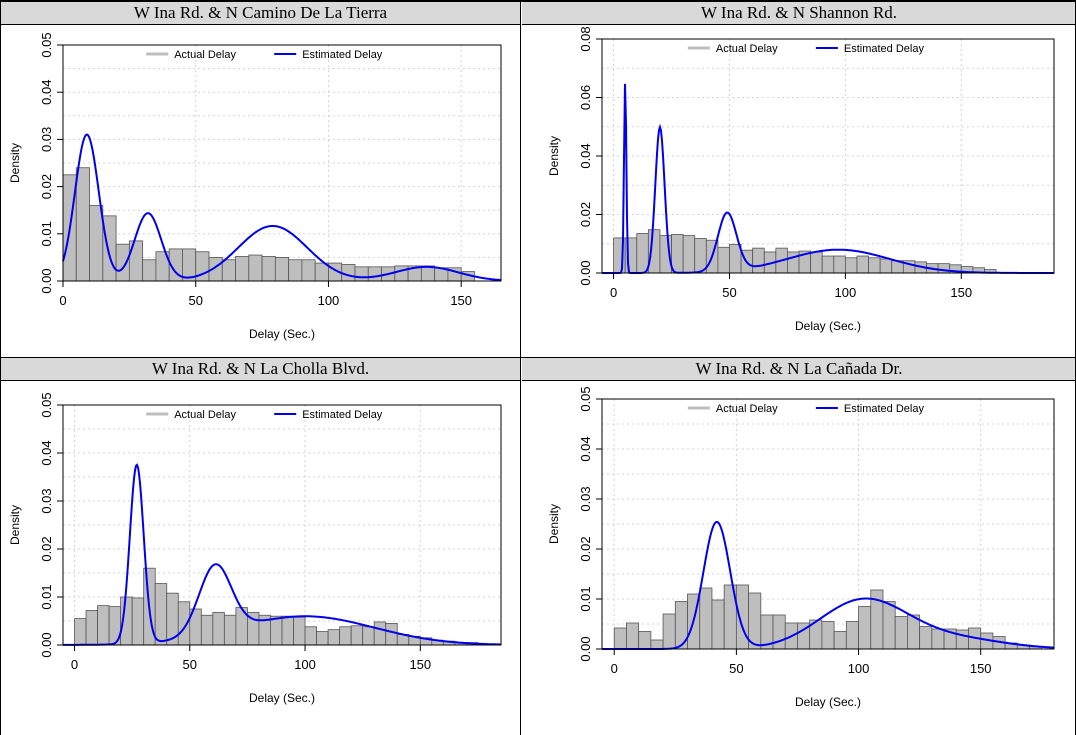 This screenshot has width=1076, height=735. Describe the element at coordinates (799, 13) in the screenshot. I see `panel-2-header: W Ina Rd. & N Shannon Rd.` at that location.